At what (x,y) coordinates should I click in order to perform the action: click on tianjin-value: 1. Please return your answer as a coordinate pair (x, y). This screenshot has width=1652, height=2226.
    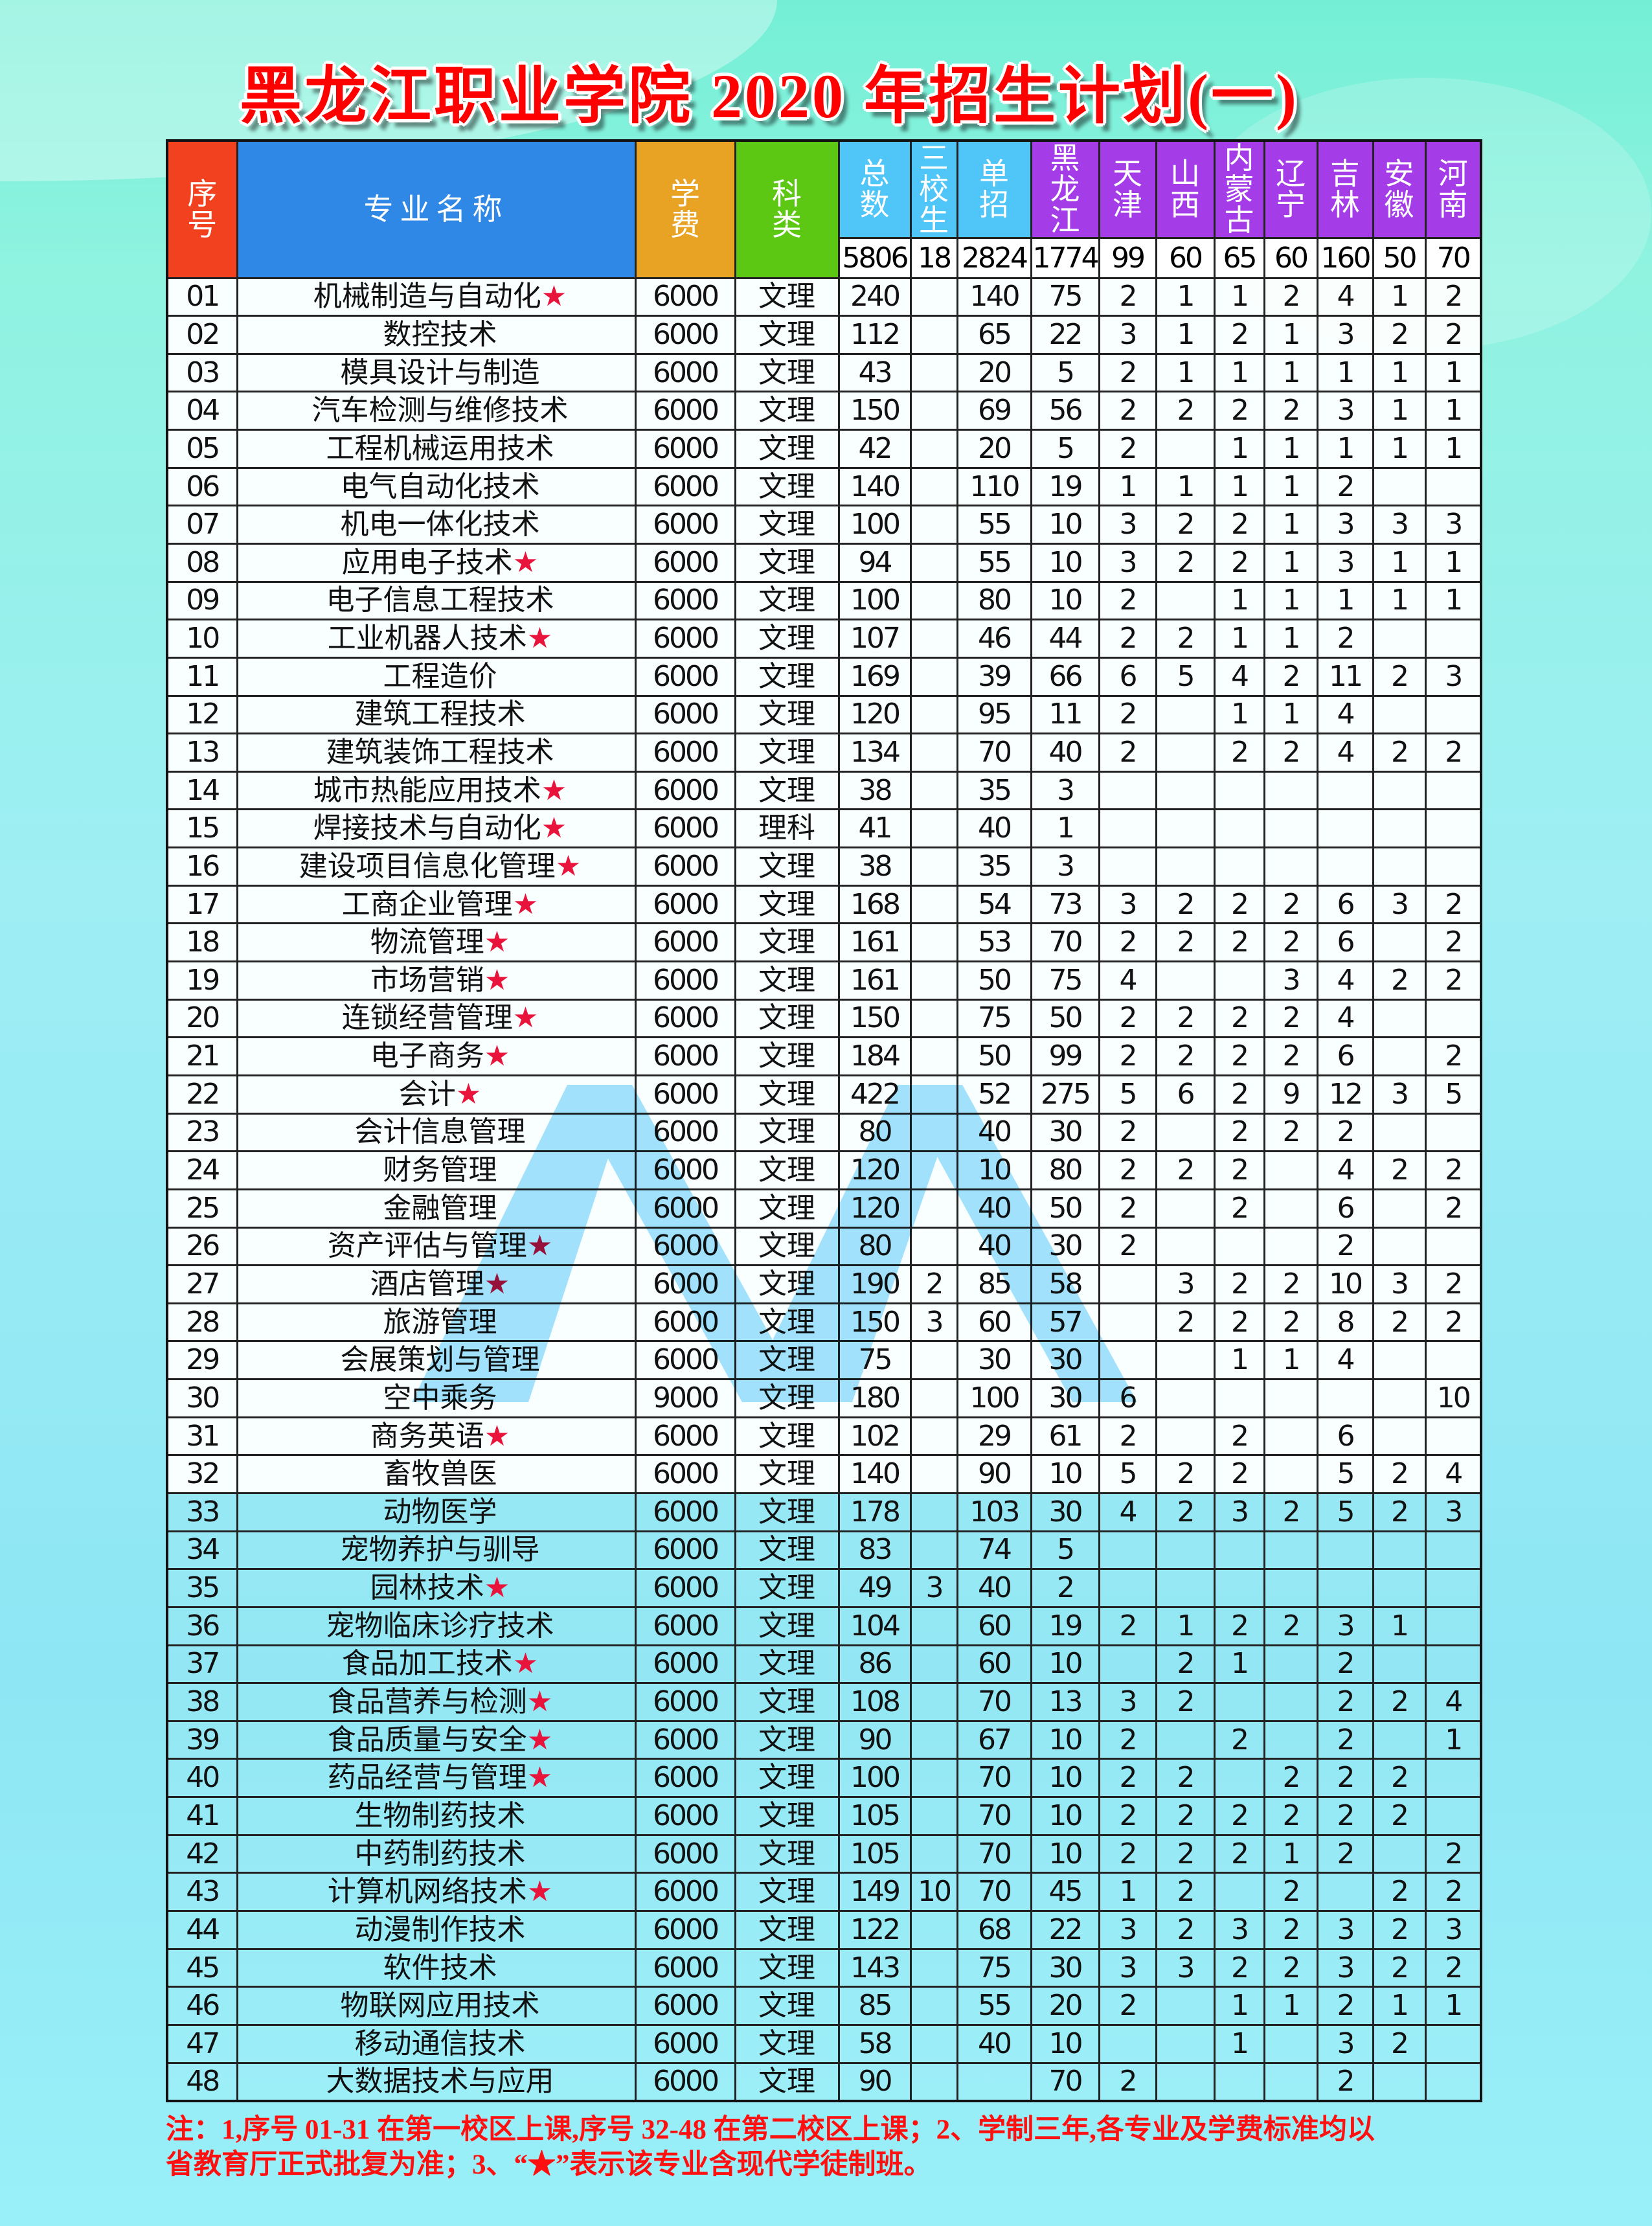
    Looking at the image, I should click on (1128, 1892).